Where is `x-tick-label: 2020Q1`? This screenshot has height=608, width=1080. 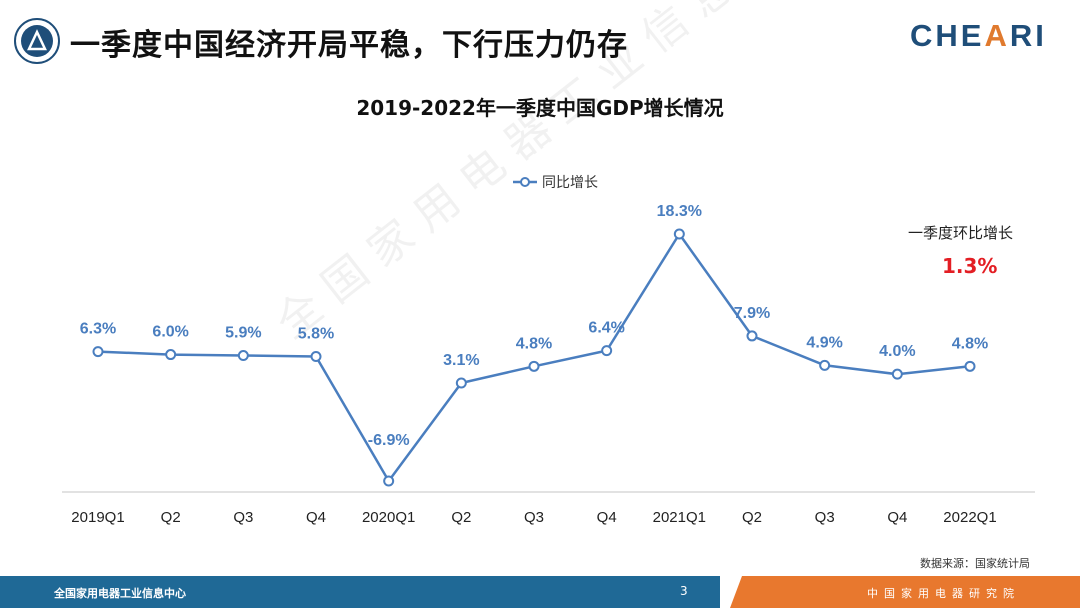
x-tick-label: 2020Q1 is located at coordinates (388, 517).